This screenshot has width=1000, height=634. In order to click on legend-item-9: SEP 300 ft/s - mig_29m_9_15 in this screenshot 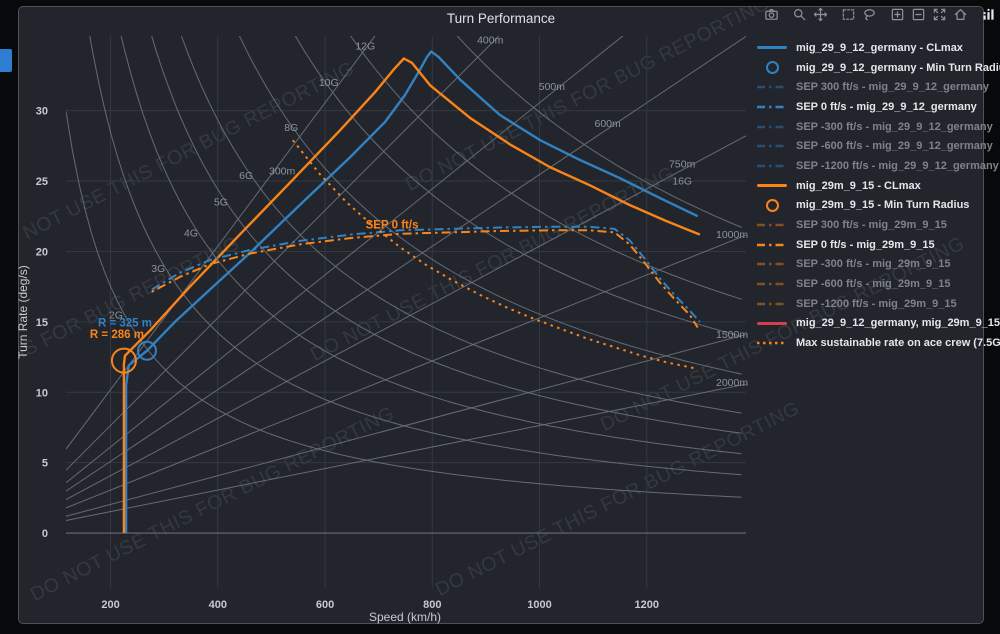, I will do `click(878, 225)`.